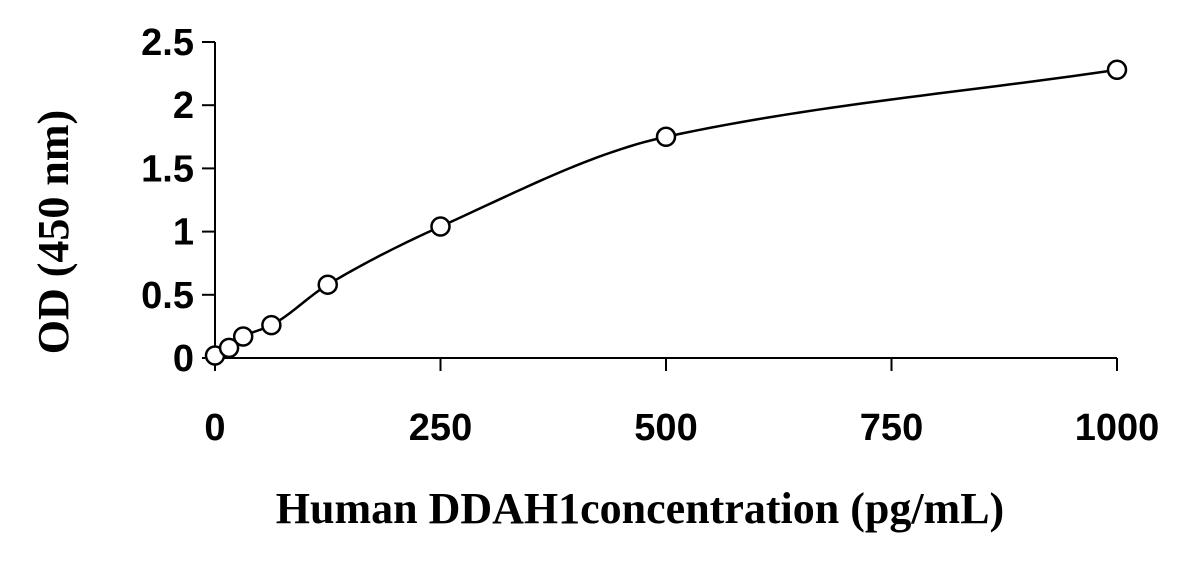 Image resolution: width=1191 pixels, height=562 pixels. I want to click on y-axis-title: OD (450 nm), so click(53, 232).